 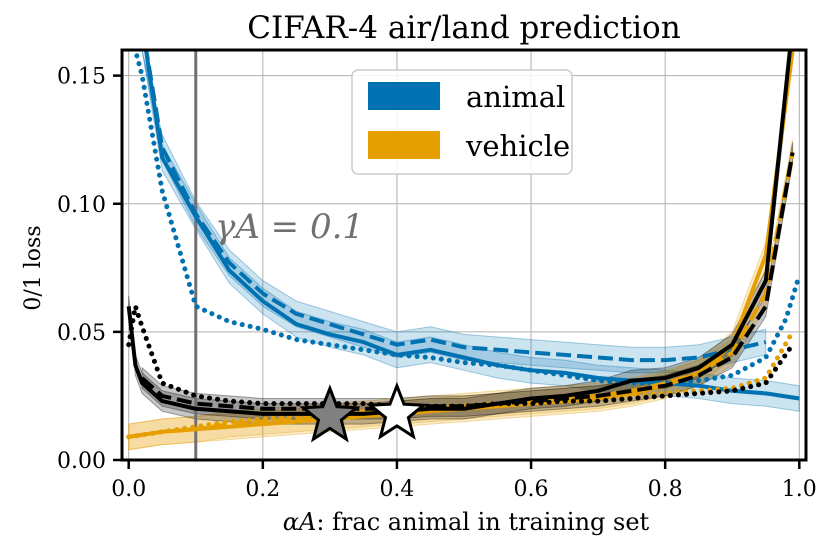 I want to click on x-tick-label-0.6: 0.6, so click(x=531, y=489).